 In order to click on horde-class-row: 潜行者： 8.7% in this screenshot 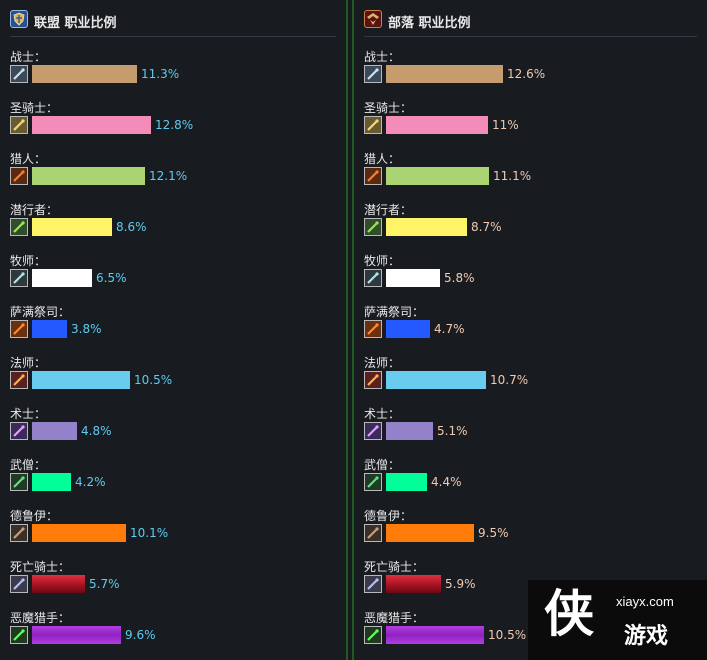, I will do `click(524, 224)`.